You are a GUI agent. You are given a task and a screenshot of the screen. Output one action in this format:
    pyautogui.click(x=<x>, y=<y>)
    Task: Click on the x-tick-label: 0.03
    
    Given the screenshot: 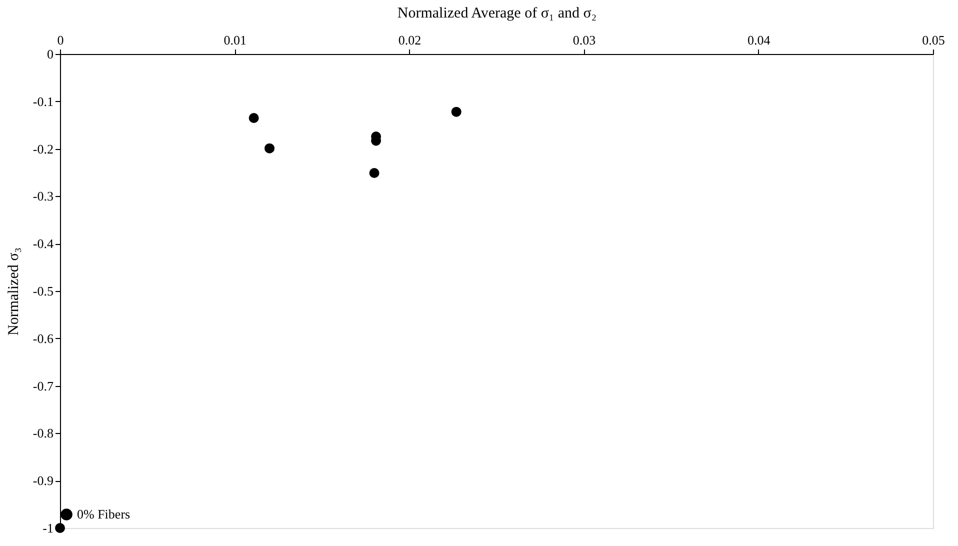 What is the action you would take?
    pyautogui.click(x=584, y=40)
    